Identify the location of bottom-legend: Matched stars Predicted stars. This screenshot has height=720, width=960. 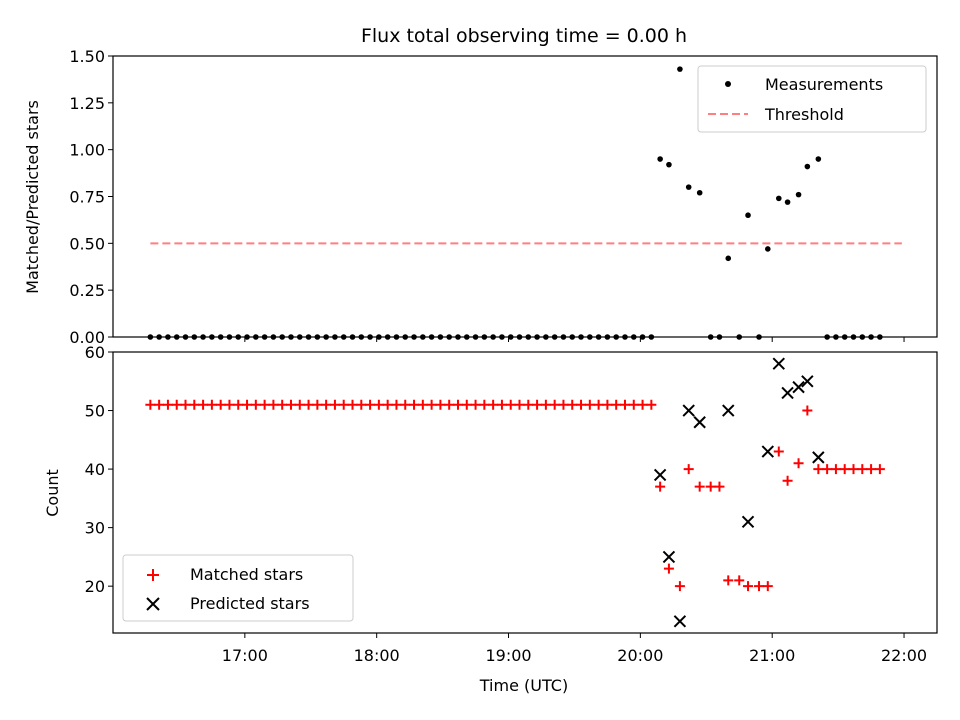
(238, 588).